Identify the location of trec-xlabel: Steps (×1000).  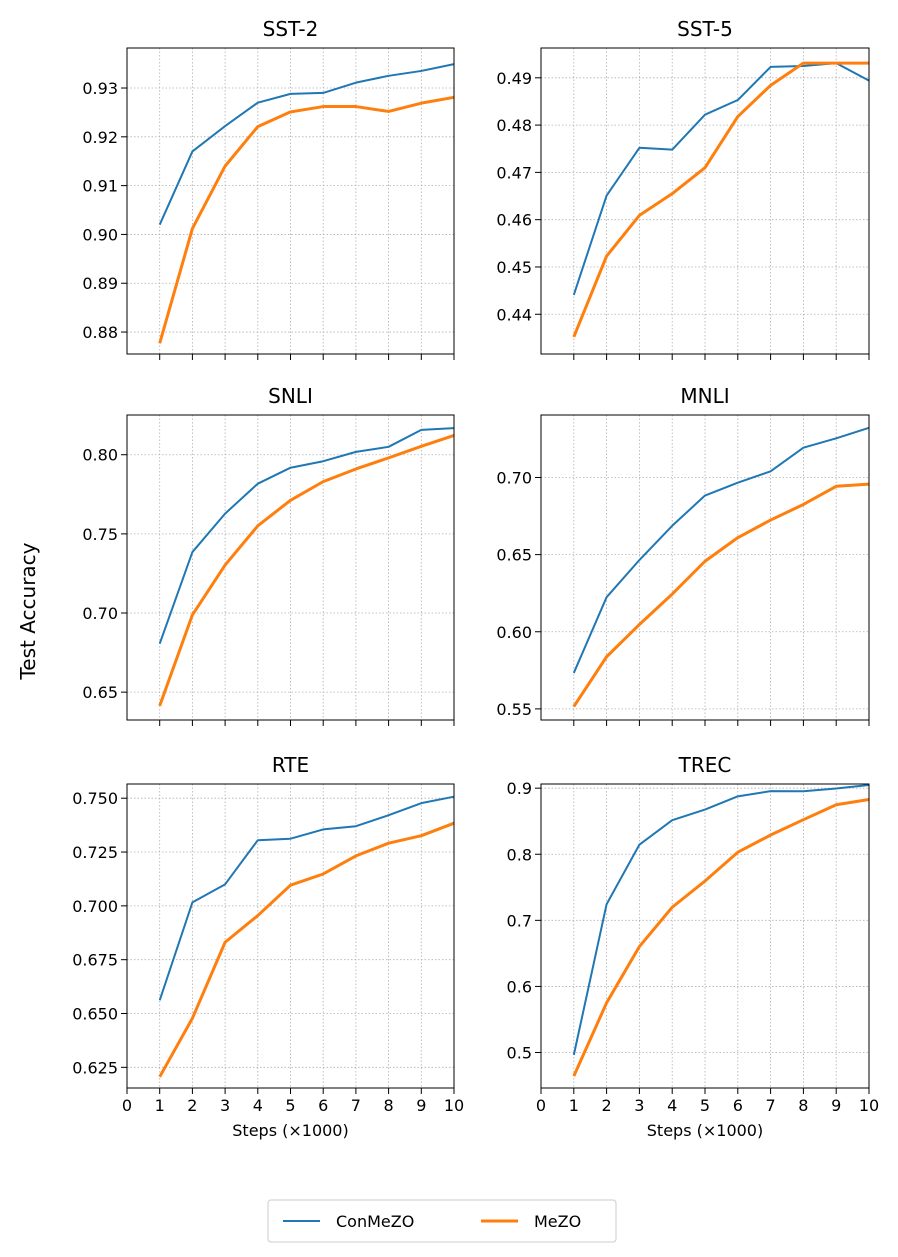
(705, 1130).